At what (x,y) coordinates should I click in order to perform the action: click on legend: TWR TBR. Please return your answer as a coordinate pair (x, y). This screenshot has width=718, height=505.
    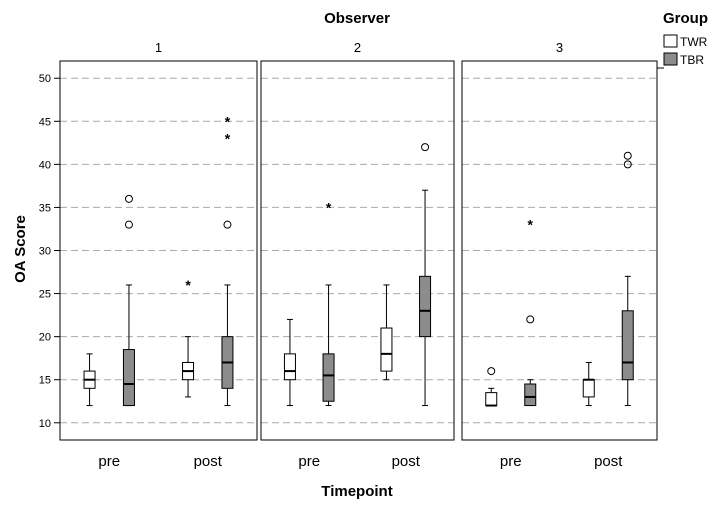
    Looking at the image, I should click on (682, 51).